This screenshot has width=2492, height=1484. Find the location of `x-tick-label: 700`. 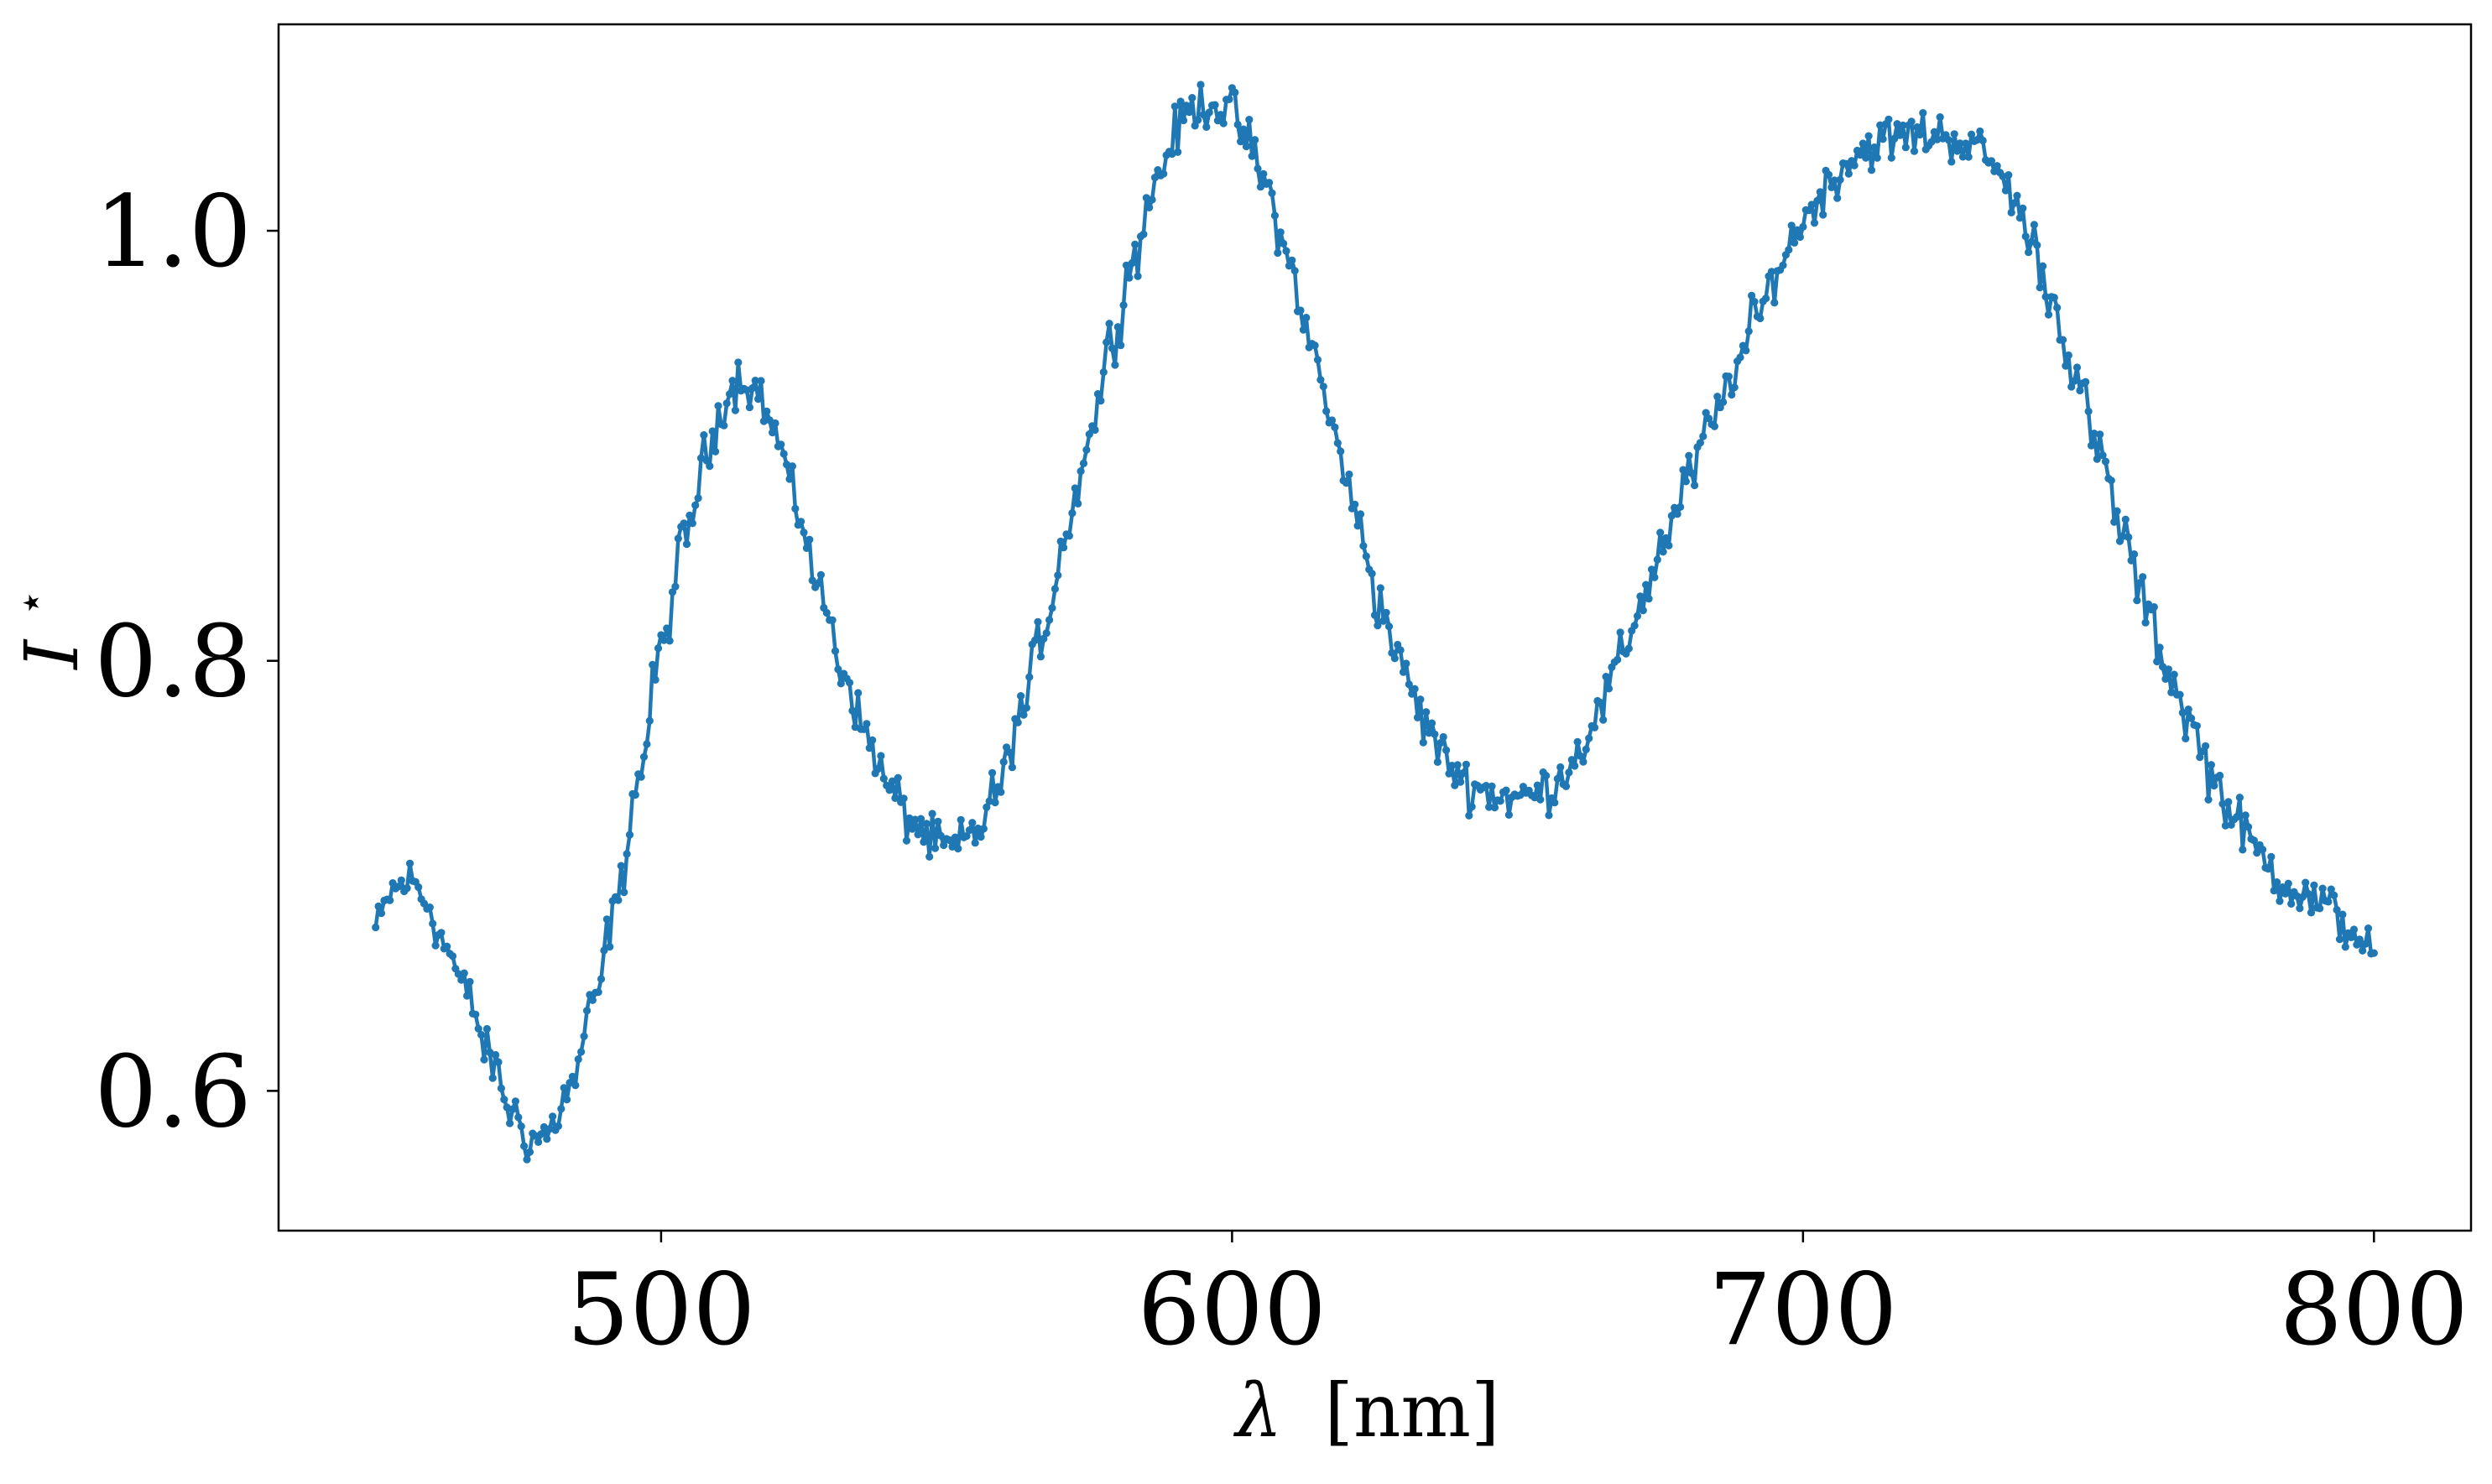

x-tick-label: 700 is located at coordinates (1803, 1309).